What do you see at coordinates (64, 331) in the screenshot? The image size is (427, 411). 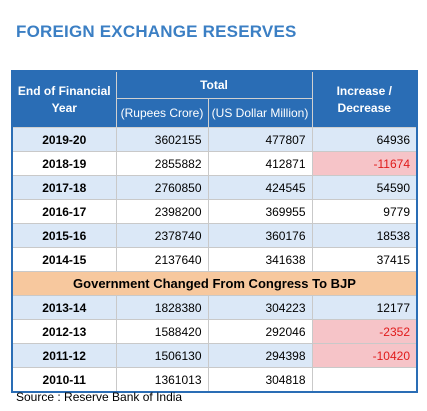 I see `year-cell: 2012-13` at bounding box center [64, 331].